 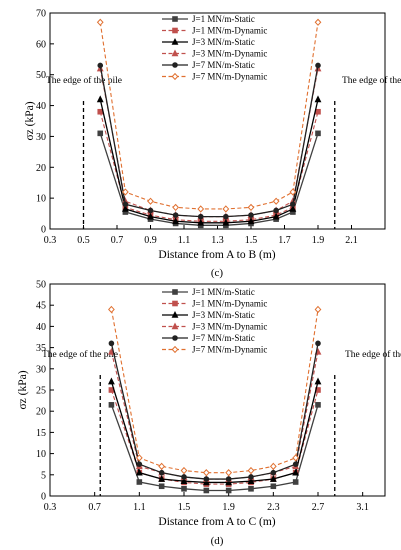 What do you see at coordinates (223, 42) in the screenshot?
I see `legend-label: J=3 MN/m-Static` at bounding box center [223, 42].